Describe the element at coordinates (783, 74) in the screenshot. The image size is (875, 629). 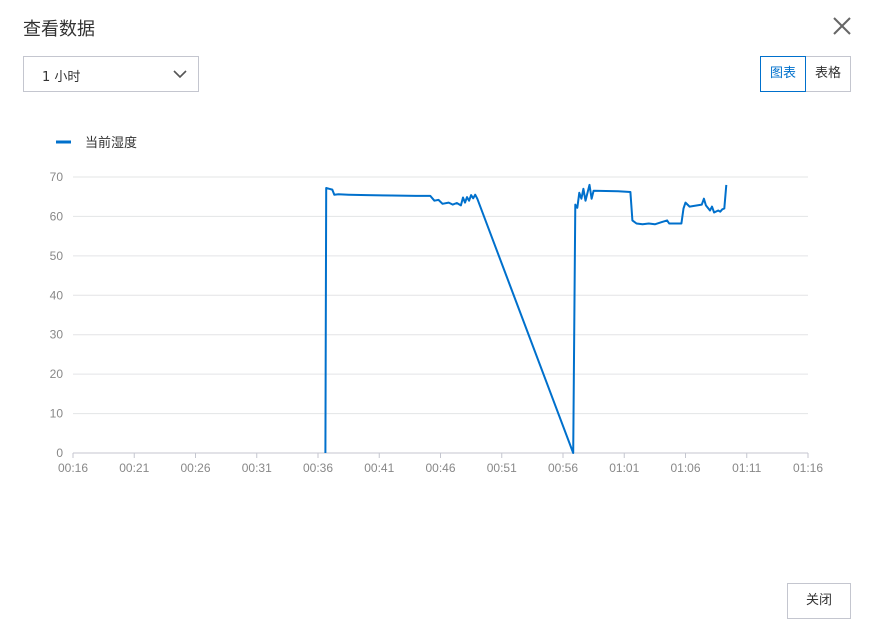
I see `chart-view-button: 图表` at that location.